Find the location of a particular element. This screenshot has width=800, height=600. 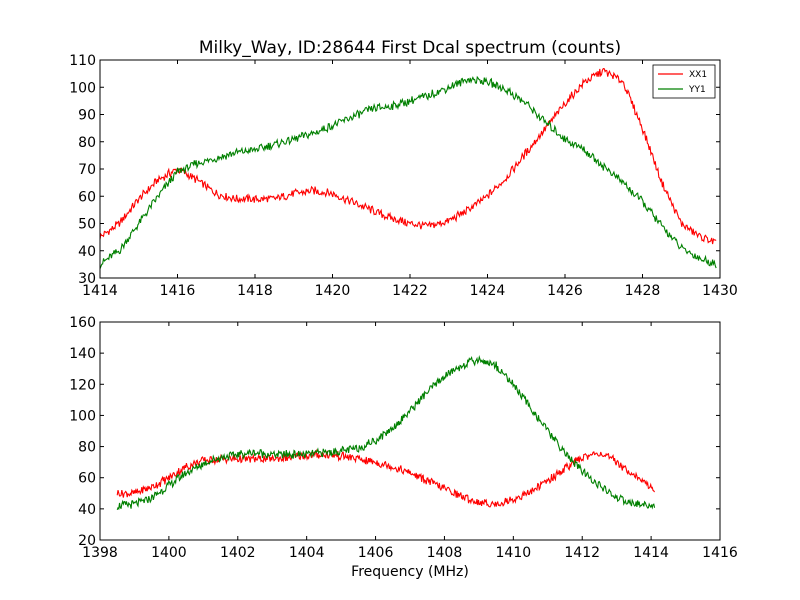

x-tick-label: 1418 is located at coordinates (255, 291).